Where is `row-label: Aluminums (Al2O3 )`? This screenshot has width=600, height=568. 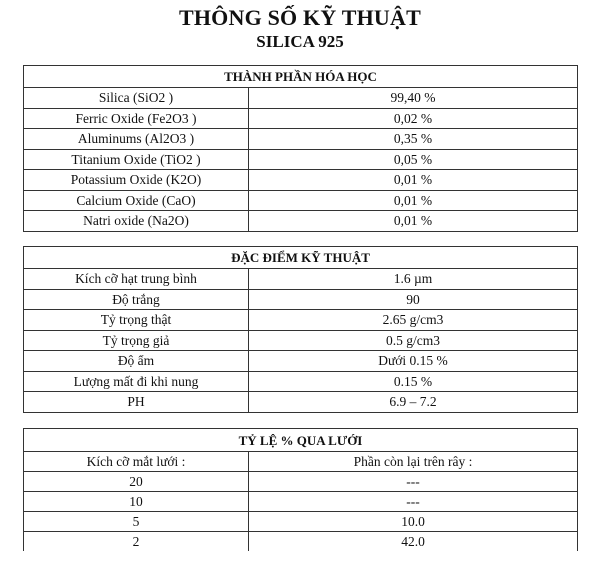 row-label: Aluminums (Al2O3 ) is located at coordinates (136, 139).